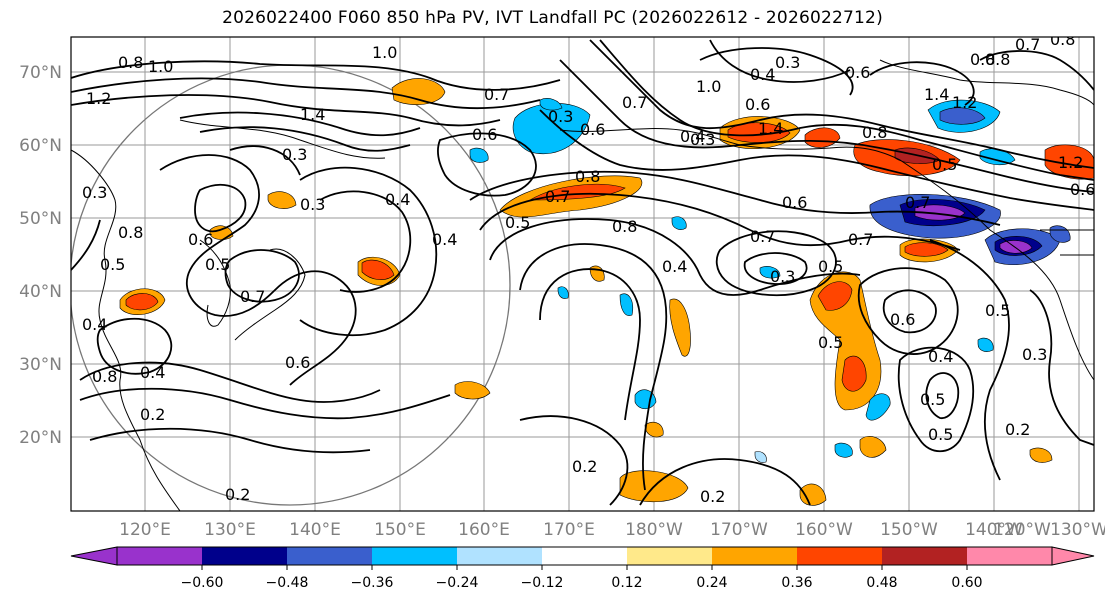  I want to click on lat-label: 20°N, so click(40, 438).